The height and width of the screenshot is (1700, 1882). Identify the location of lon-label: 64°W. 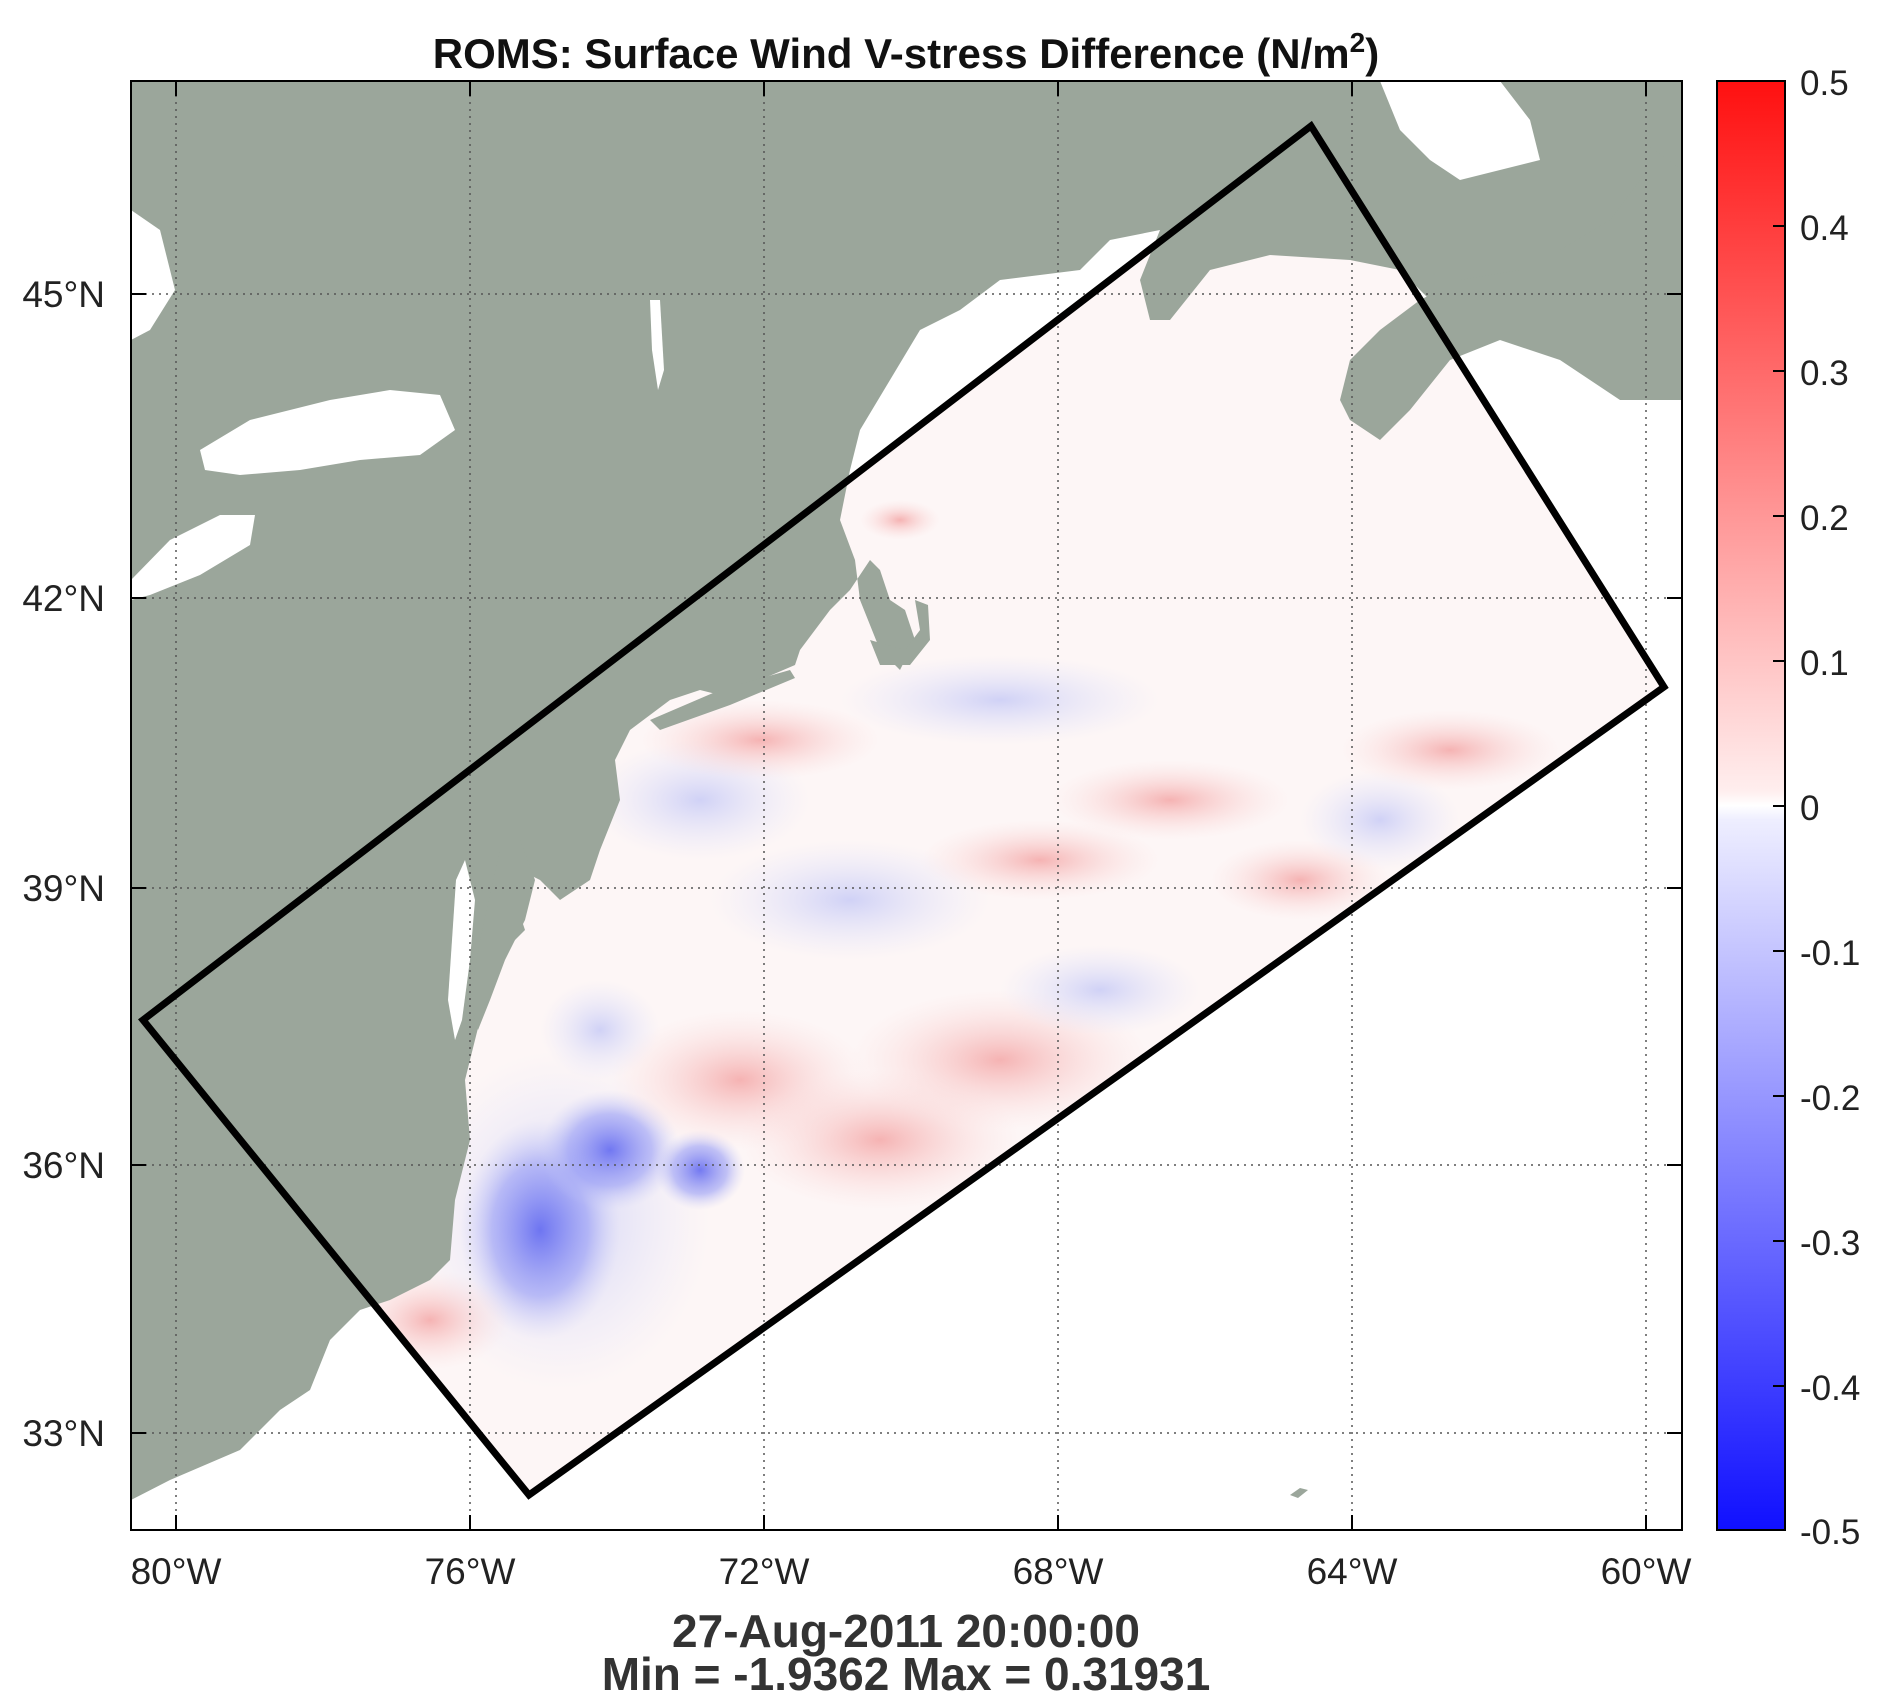
(1352, 1571).